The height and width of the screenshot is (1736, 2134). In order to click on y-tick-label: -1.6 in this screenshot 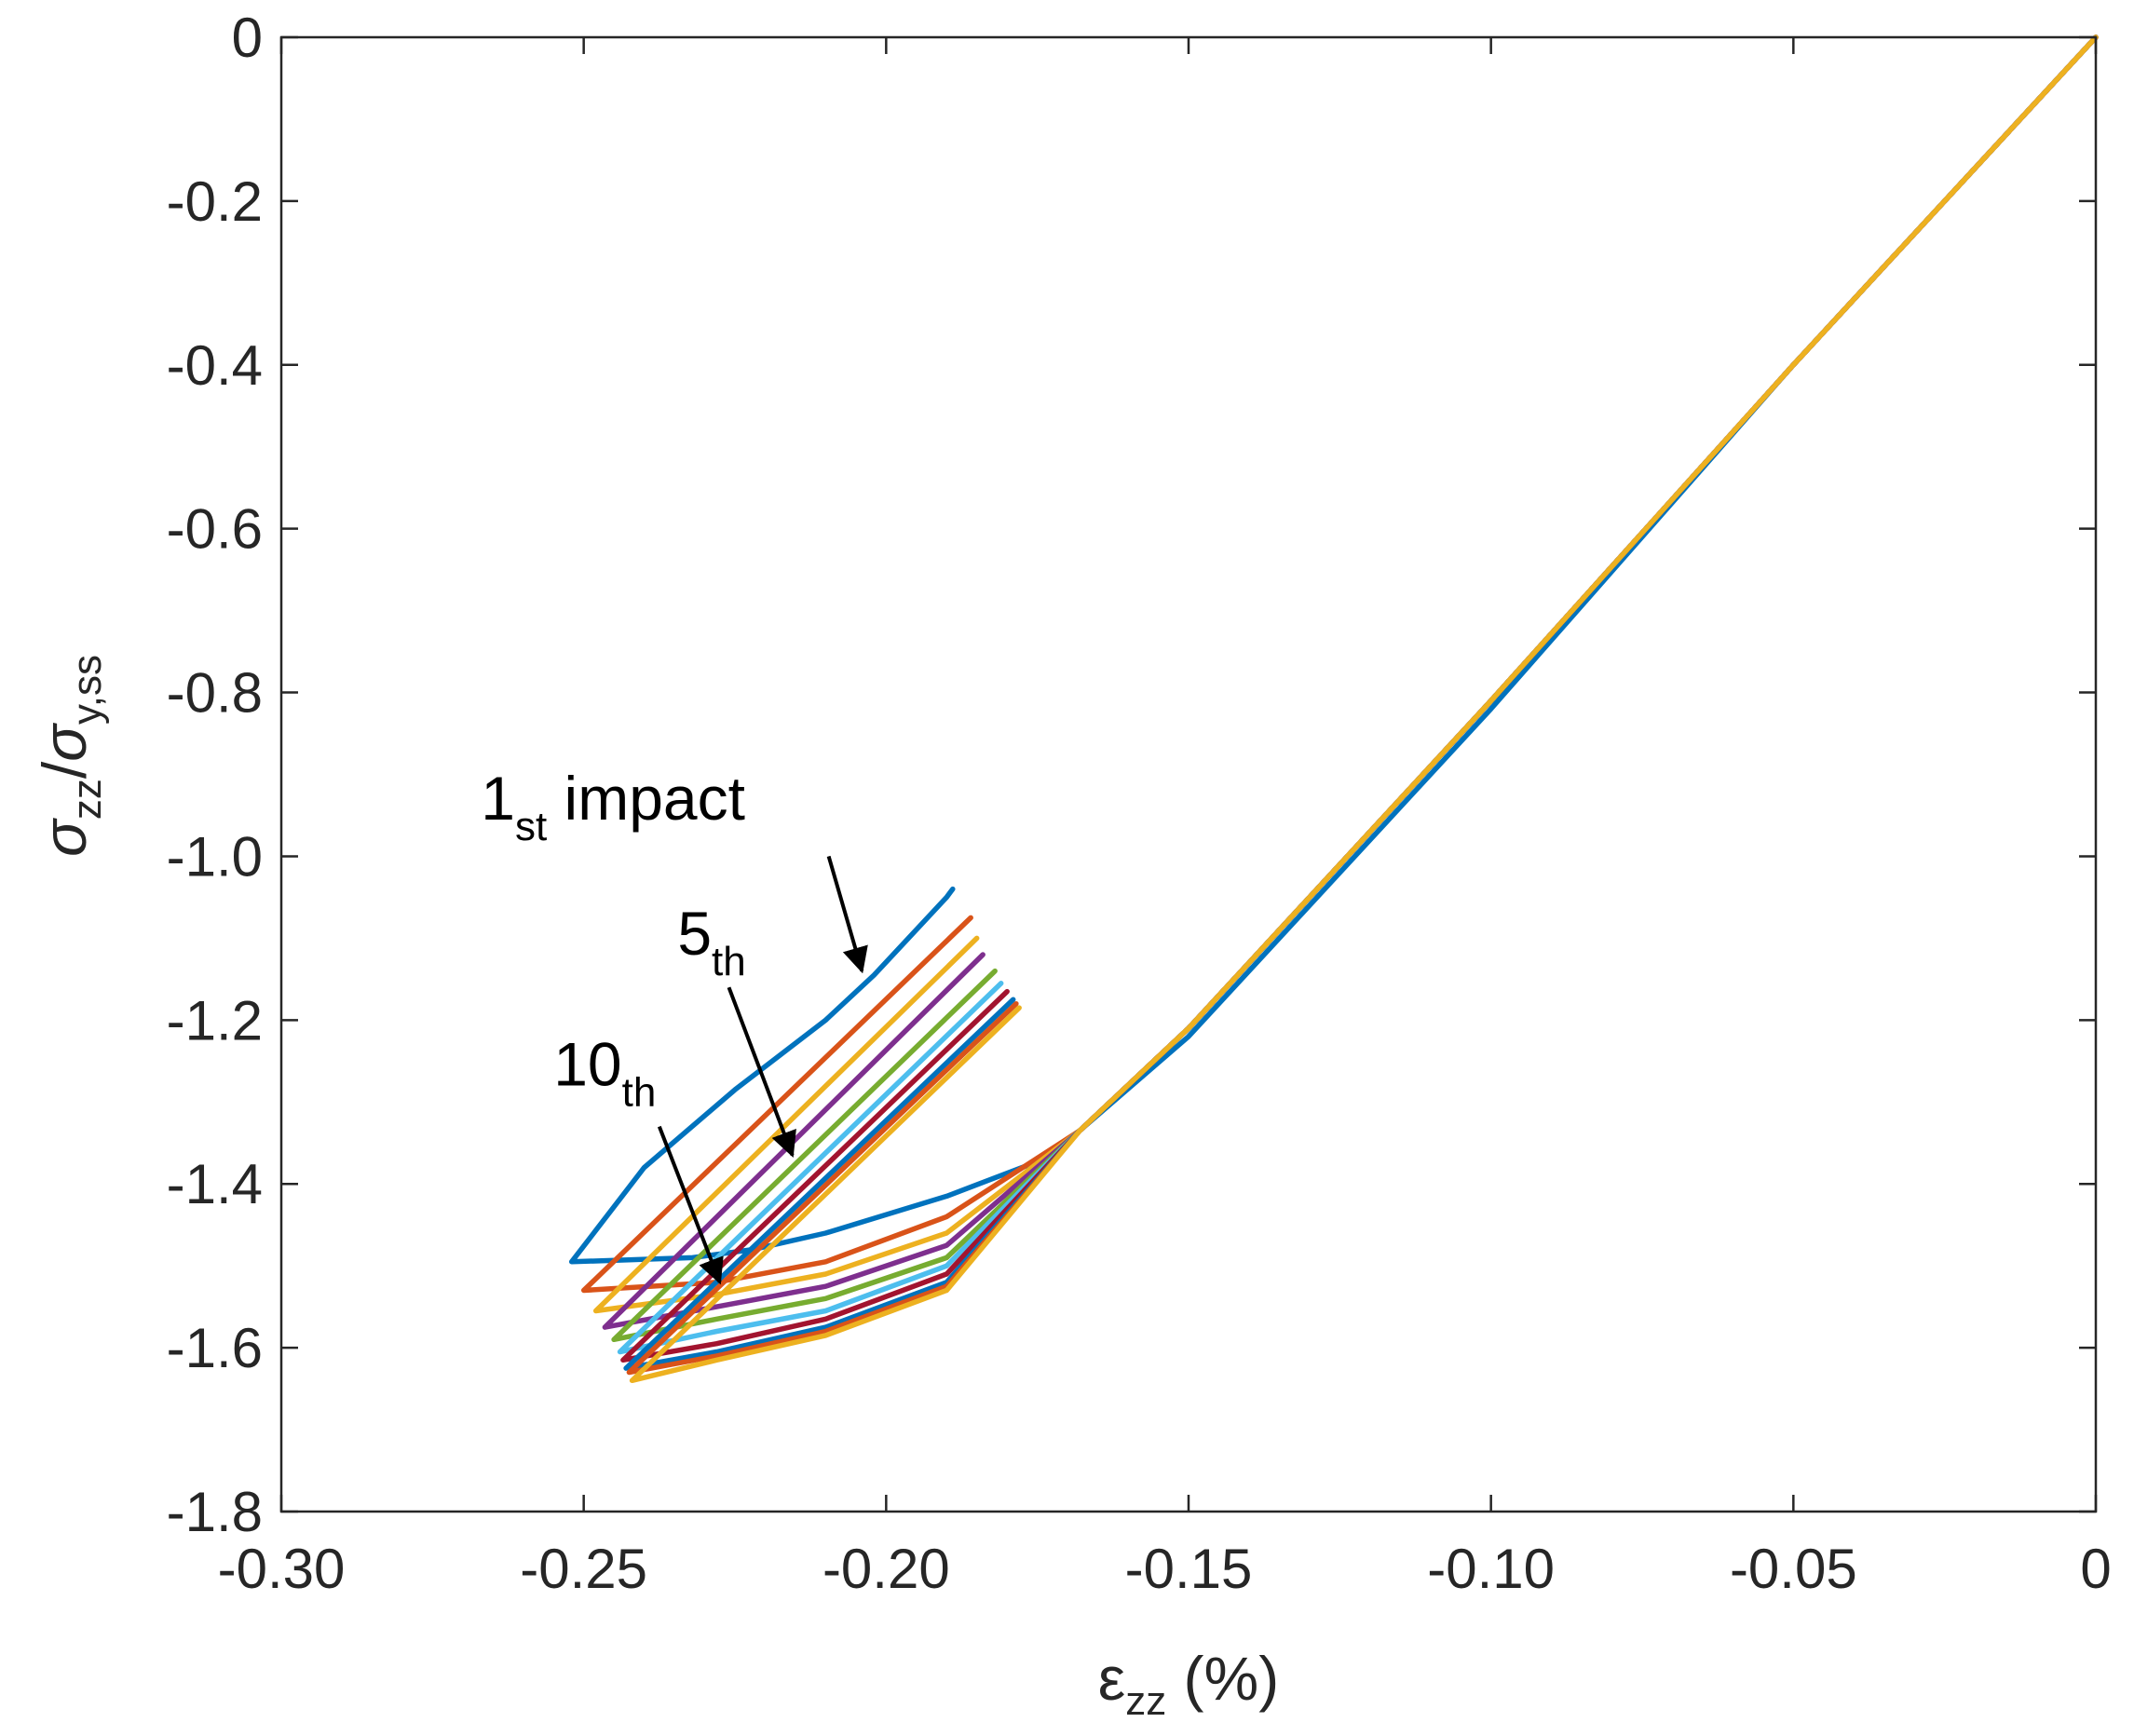, I will do `click(215, 1348)`.